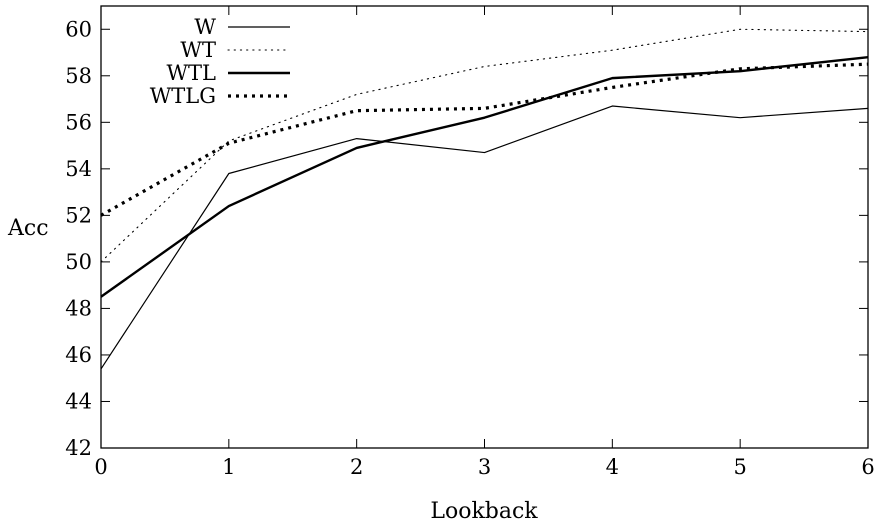  Describe the element at coordinates (78, 29) in the screenshot. I see `y-tick-label: 60` at that location.